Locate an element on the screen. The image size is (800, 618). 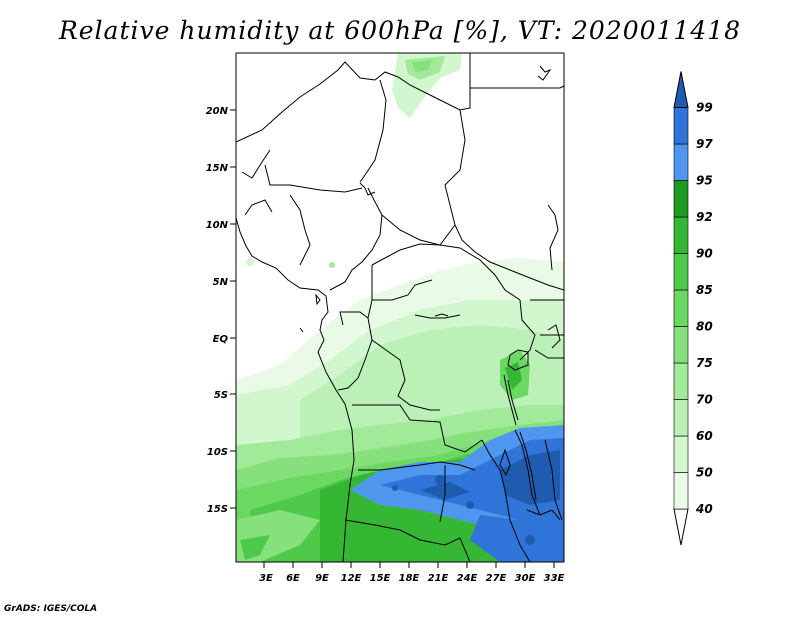
colorbar-label: 70 is located at coordinates (704, 400).